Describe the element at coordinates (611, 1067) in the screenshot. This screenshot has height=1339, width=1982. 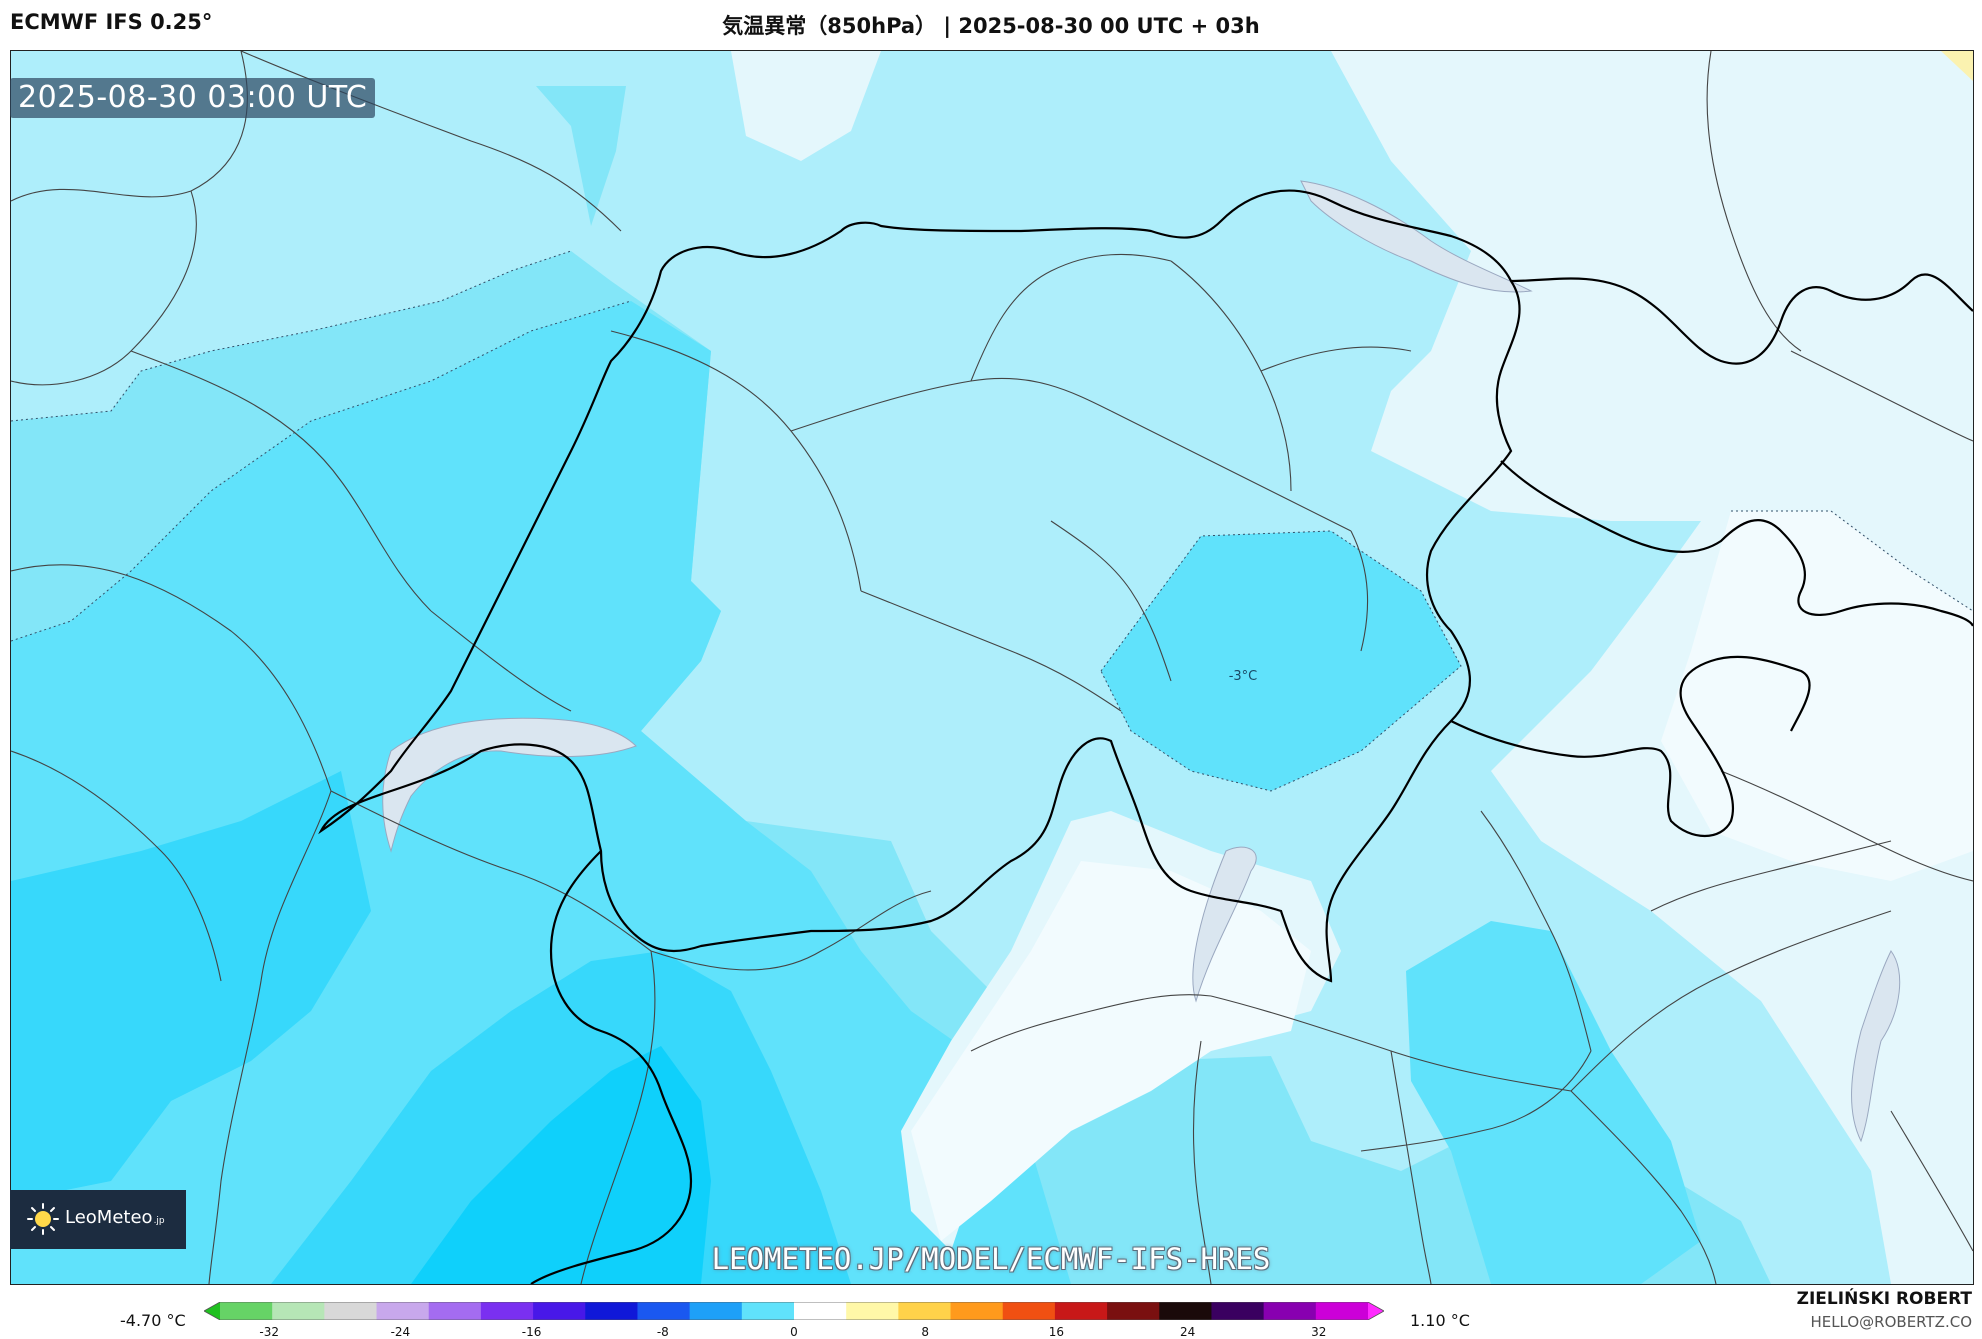
I see `border-france-italy` at that location.